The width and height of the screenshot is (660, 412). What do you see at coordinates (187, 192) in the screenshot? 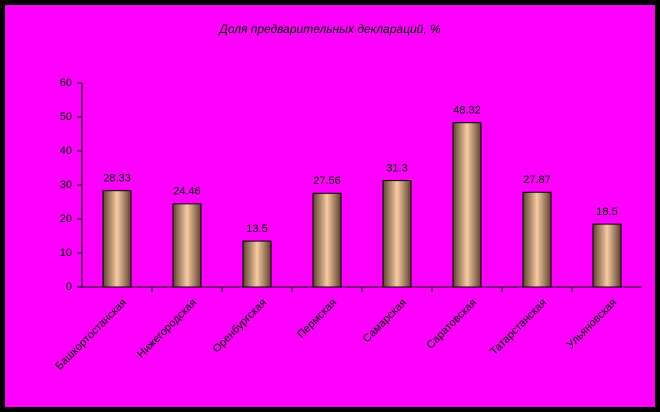
I see `value-label: 24.46` at bounding box center [187, 192].